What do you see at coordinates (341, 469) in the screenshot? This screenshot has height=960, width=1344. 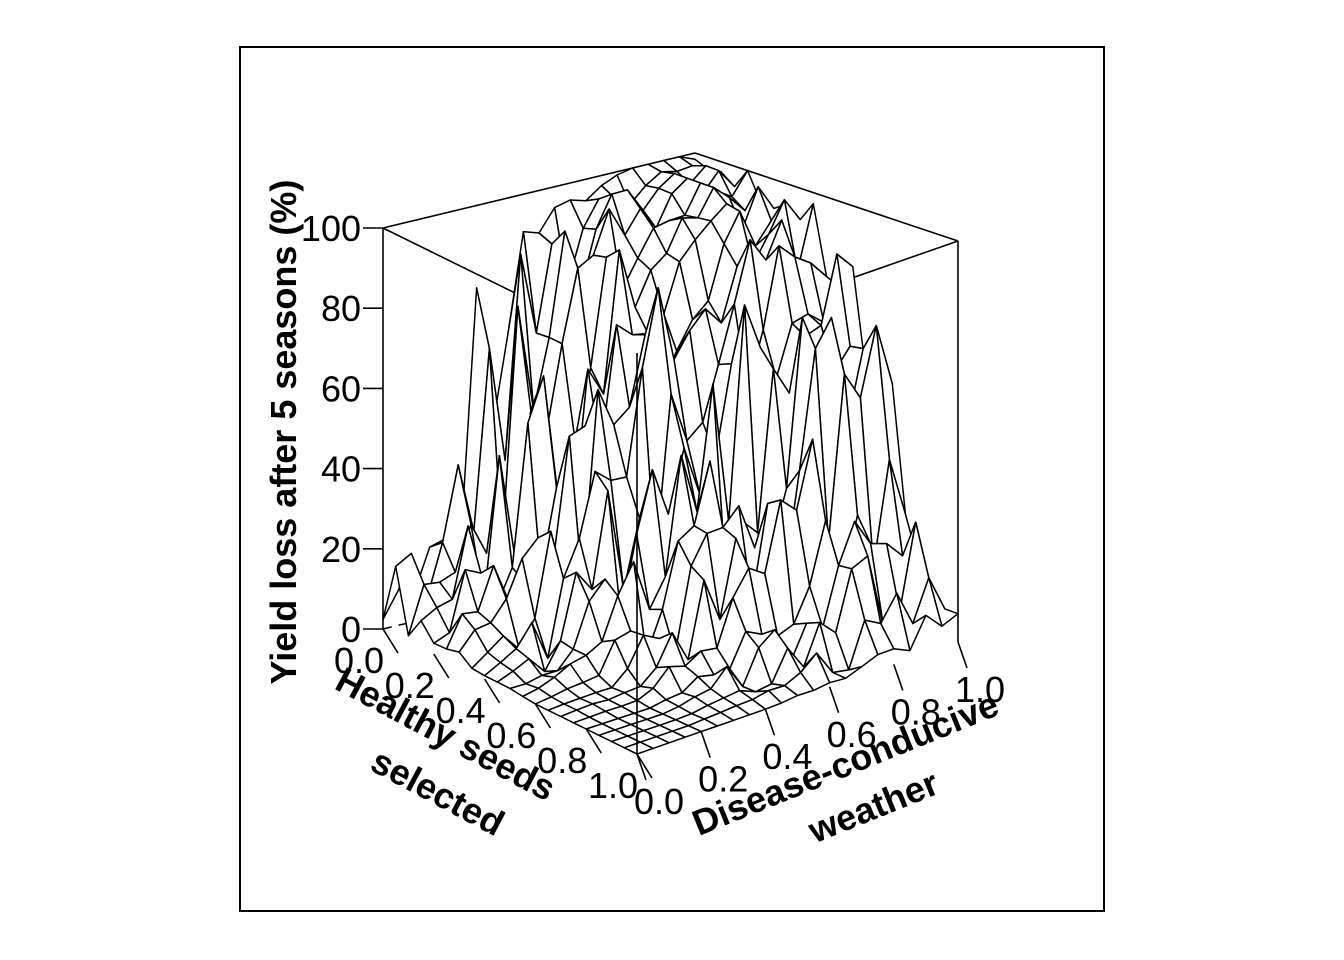 I see `z-tick-label: 40` at bounding box center [341, 469].